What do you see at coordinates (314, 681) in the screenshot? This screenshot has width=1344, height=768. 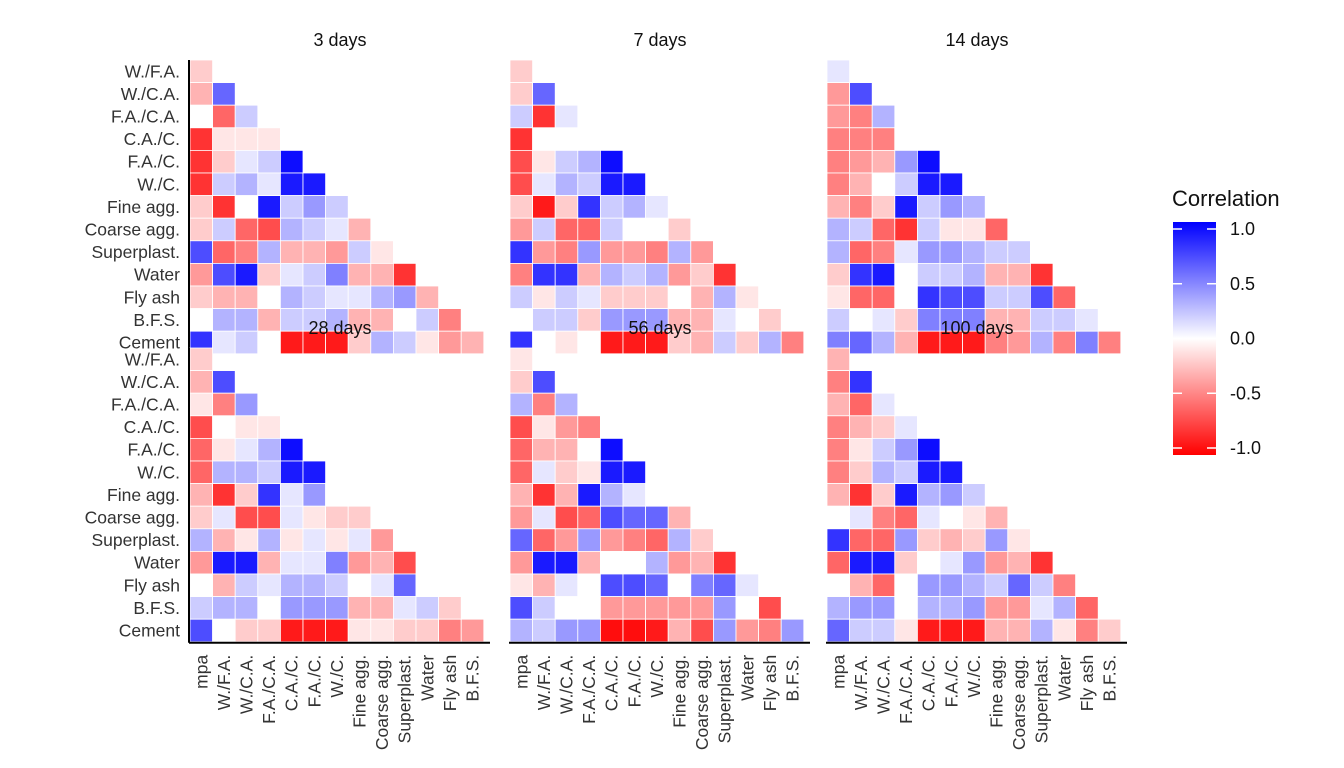 I see `x-tick-label: F.A./C.` at bounding box center [314, 681].